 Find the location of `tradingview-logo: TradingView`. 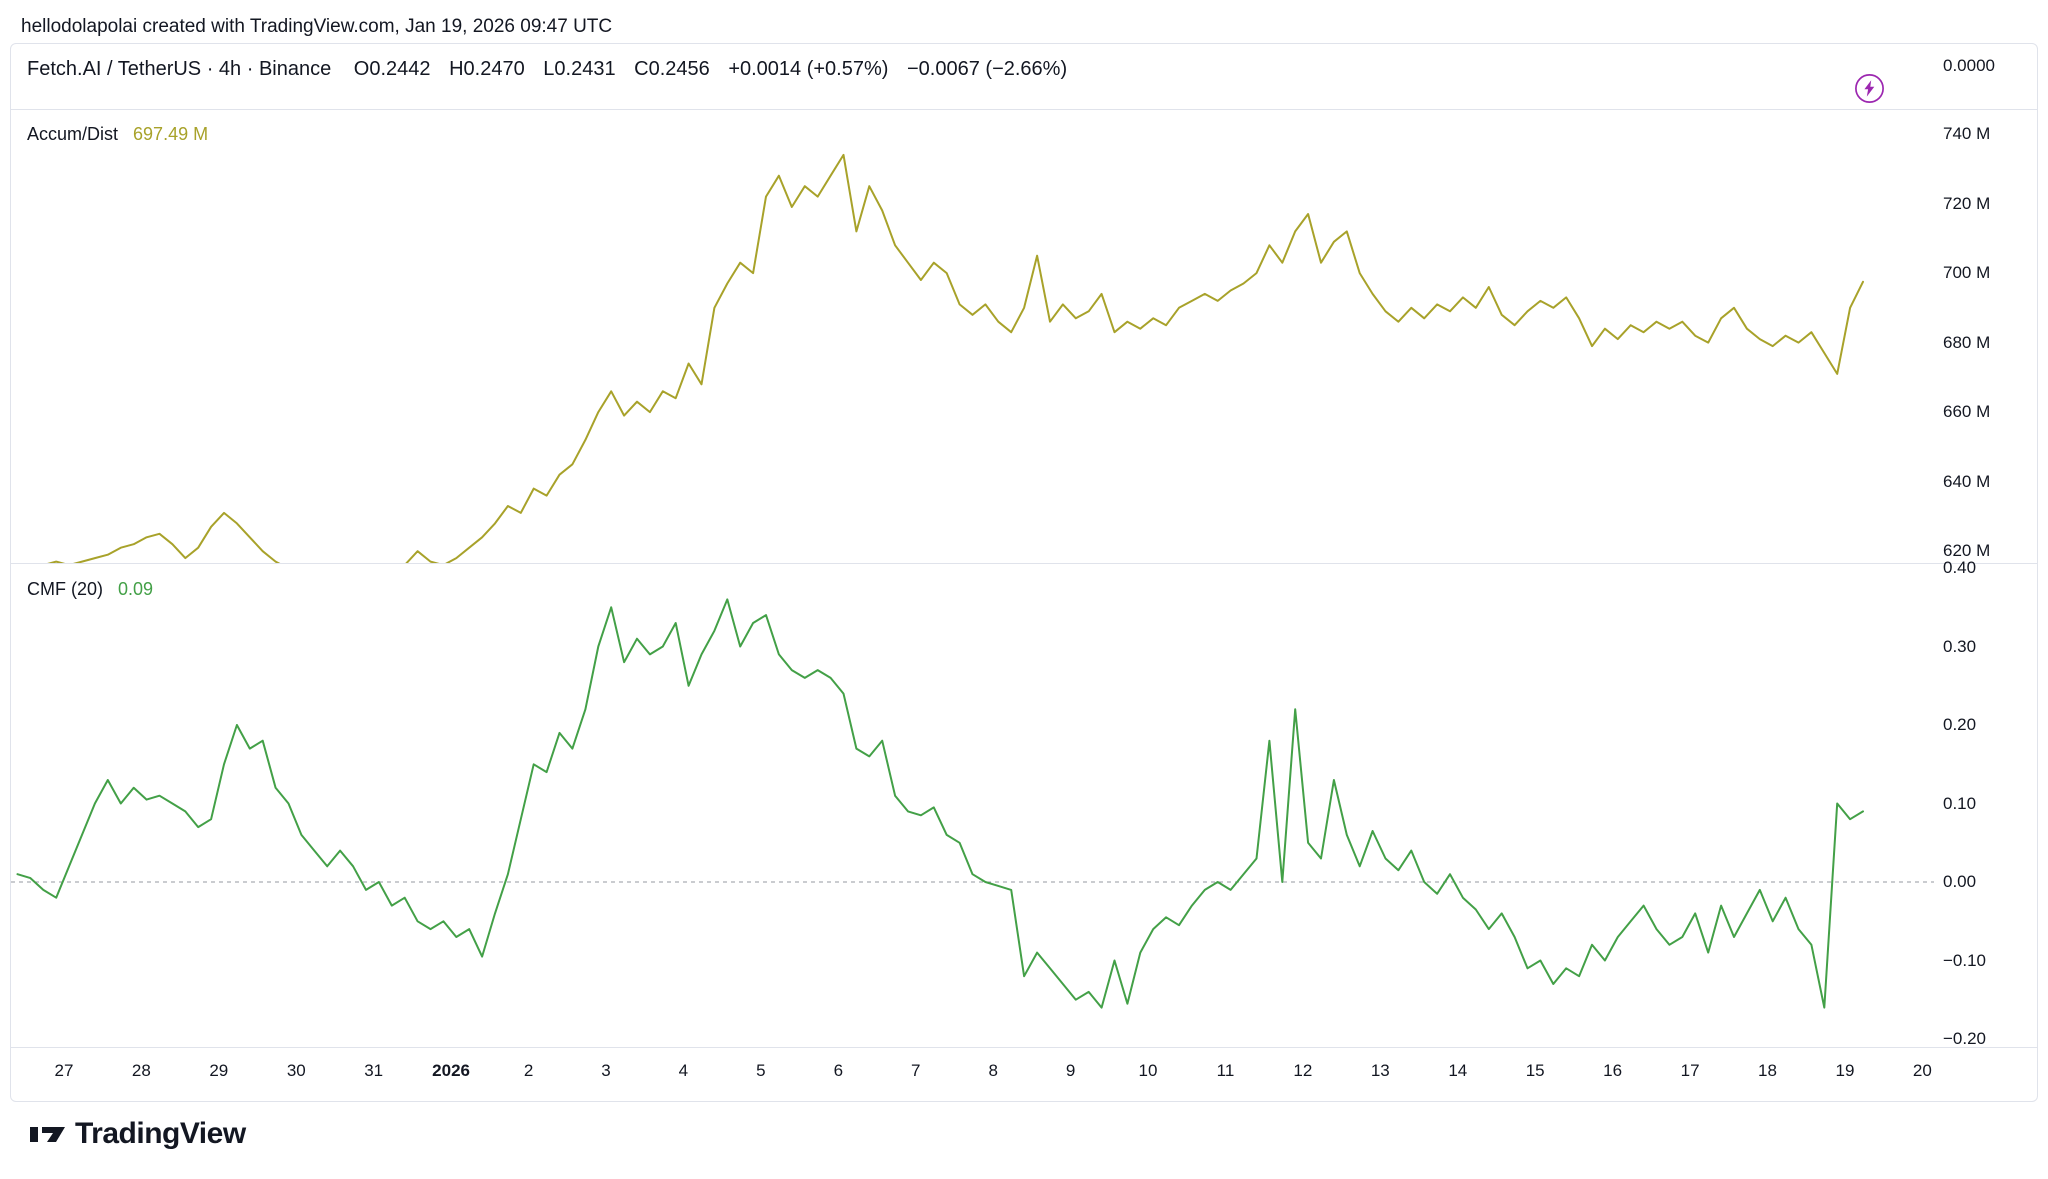

tradingview-logo: TradingView is located at coordinates (138, 1134).